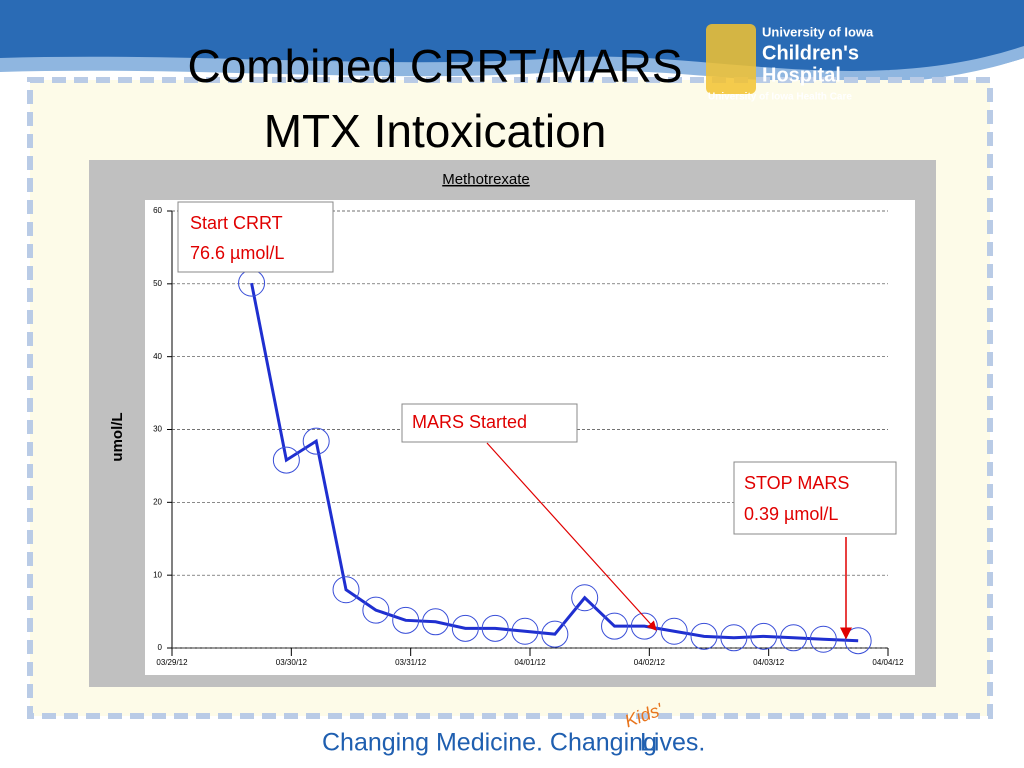 This screenshot has height=768, width=1024. Describe the element at coordinates (157, 574) in the screenshot. I see `y-tick-label: 10` at that location.